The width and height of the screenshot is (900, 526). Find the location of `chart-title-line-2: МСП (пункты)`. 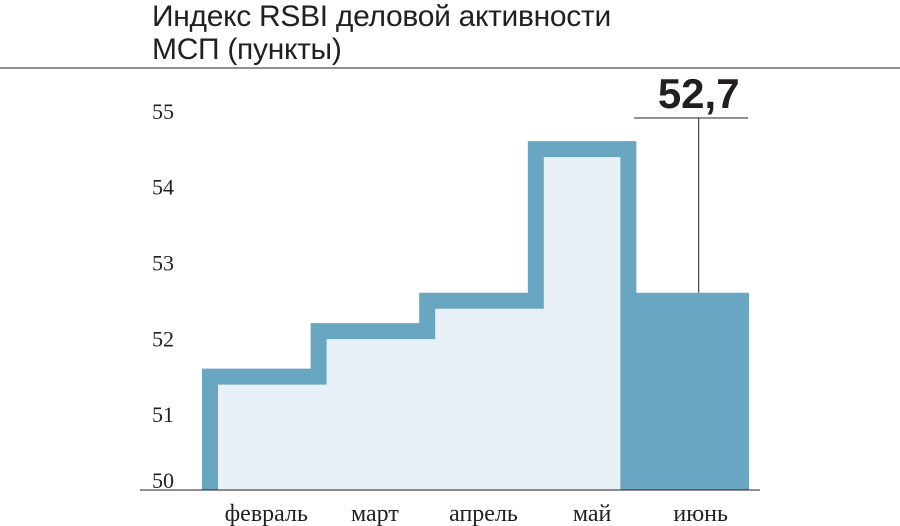

chart-title-line-2: МСП (пункты) is located at coordinates (247, 49).